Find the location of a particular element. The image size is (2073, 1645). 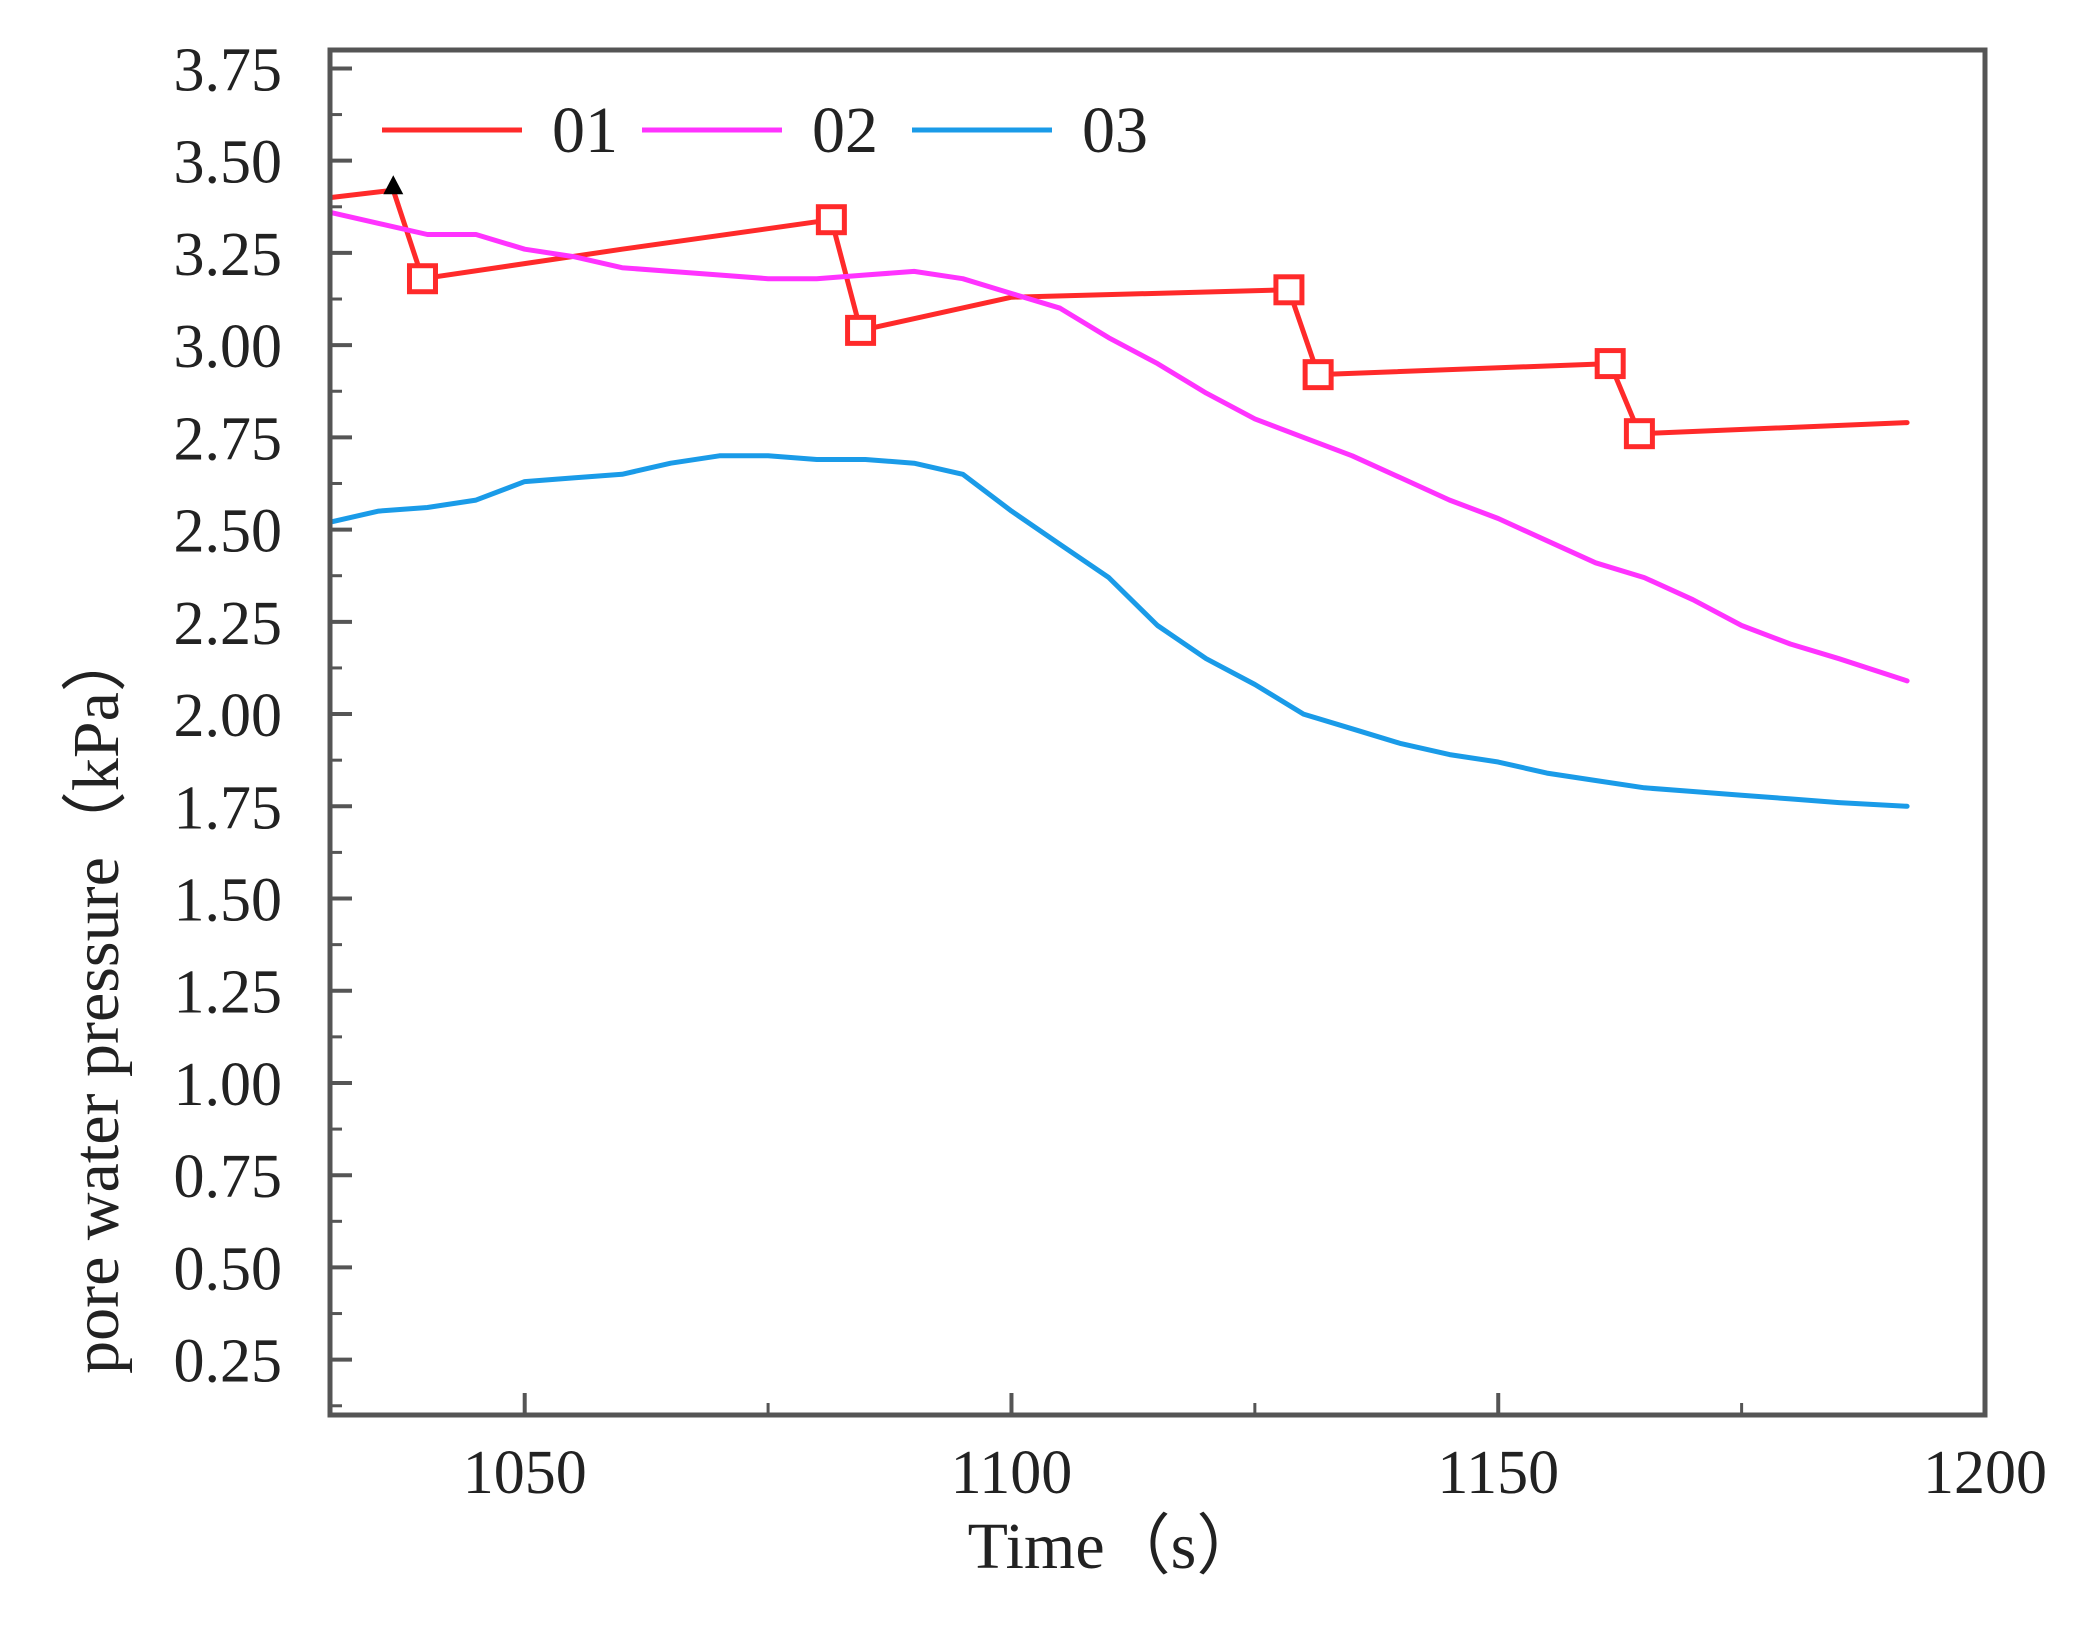

y-tick-label: 3.50 is located at coordinates (228, 163).